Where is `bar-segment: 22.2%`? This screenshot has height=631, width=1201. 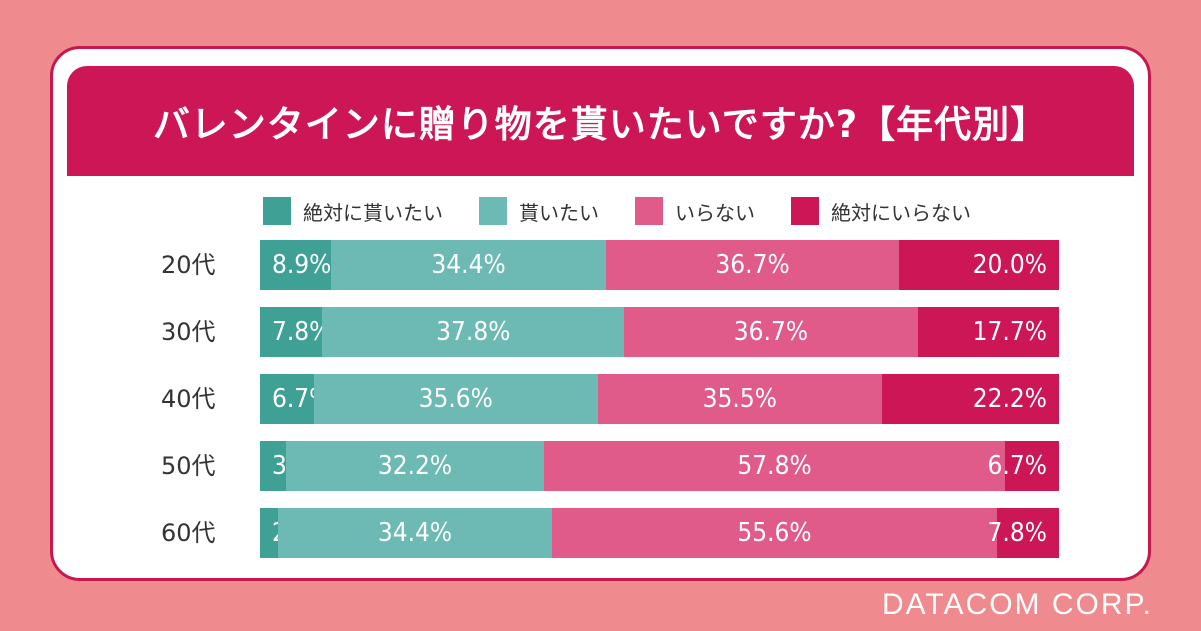 bar-segment: 22.2% is located at coordinates (970, 399).